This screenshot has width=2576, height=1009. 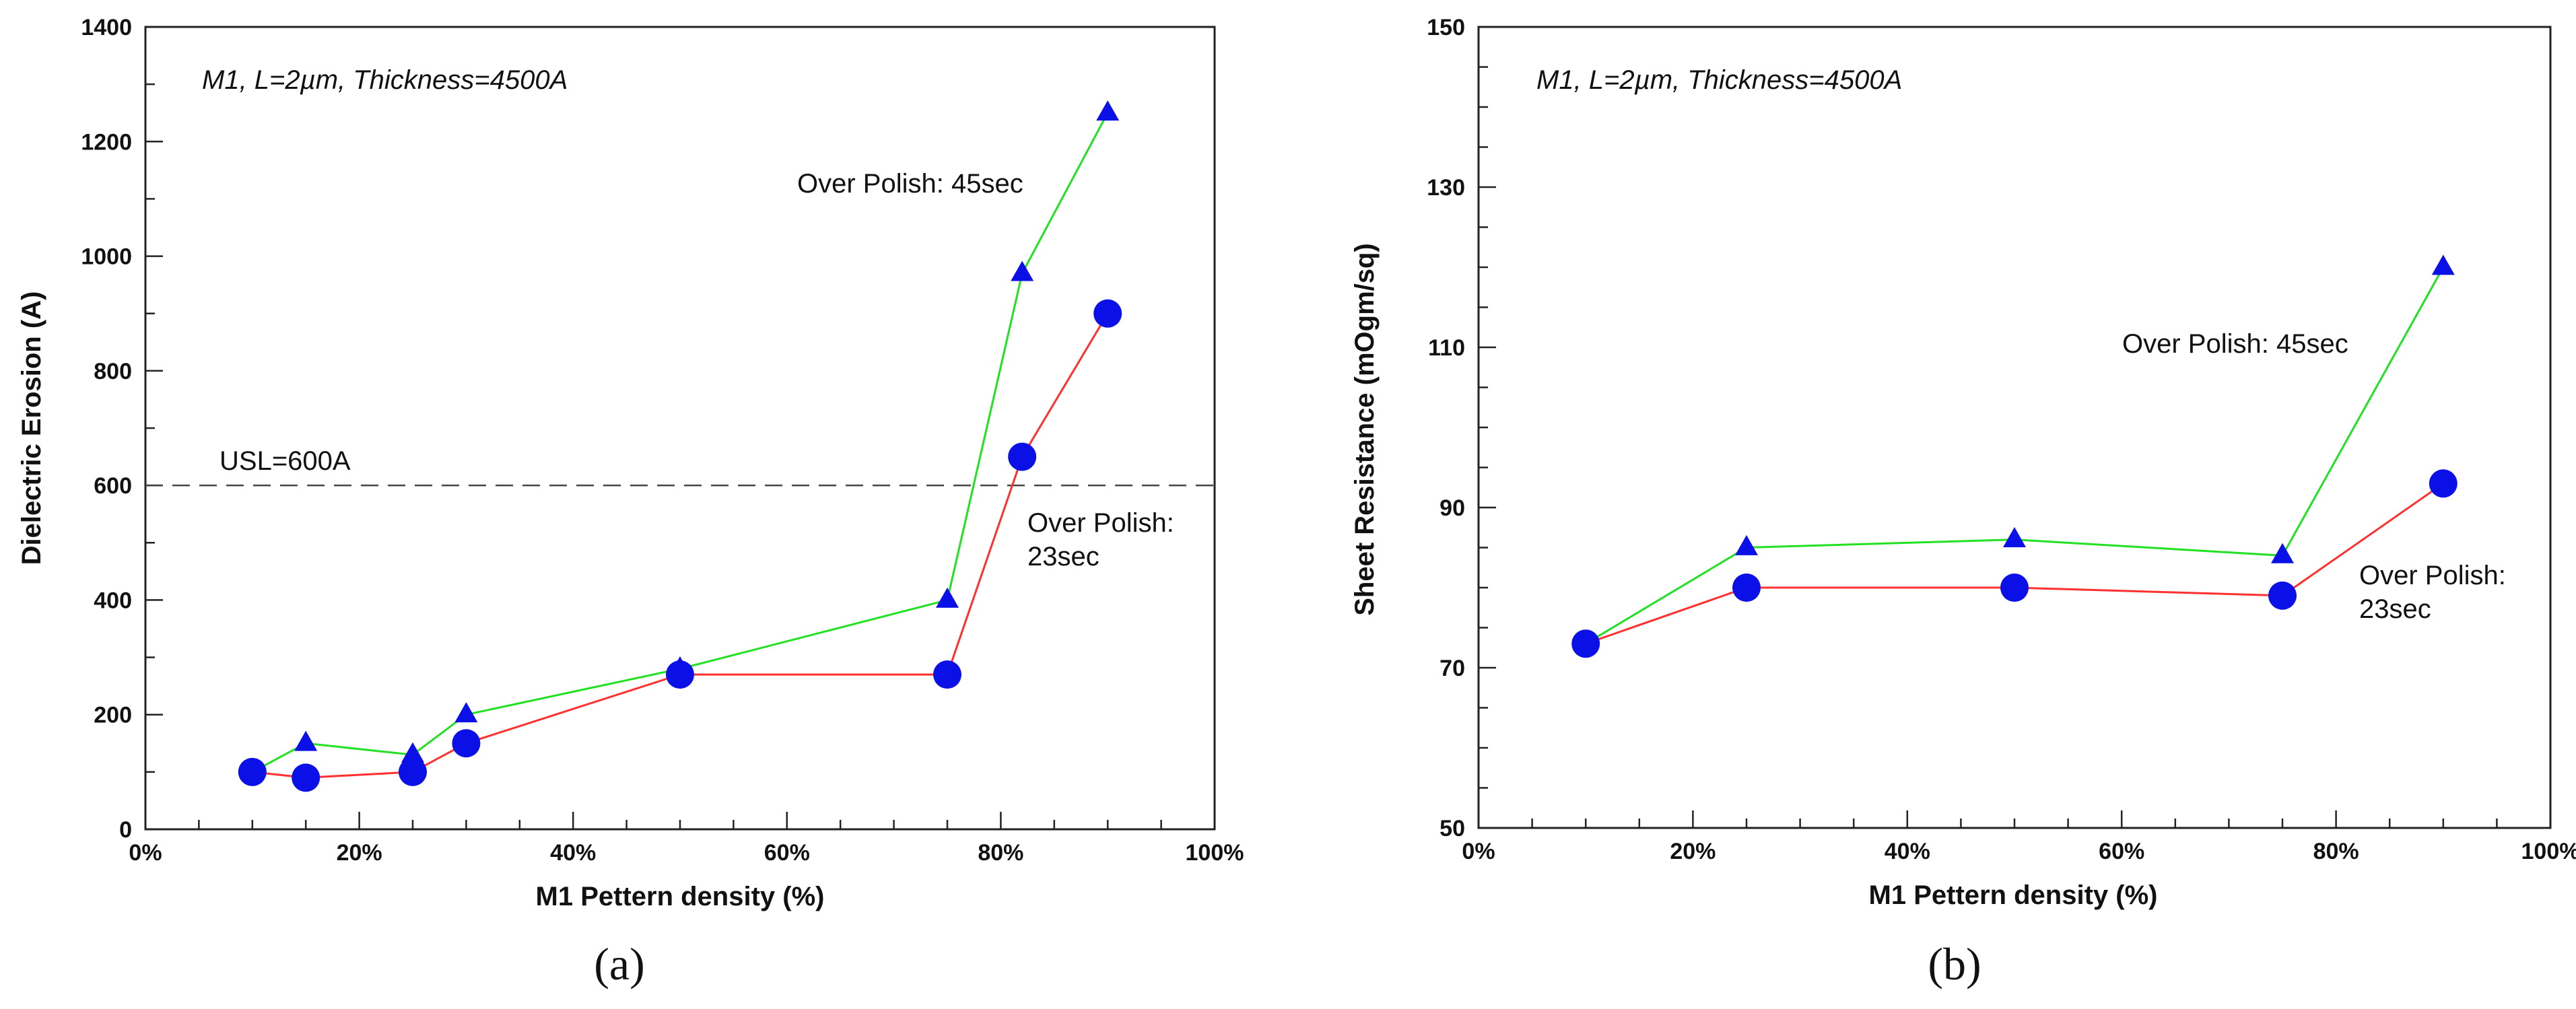 I want to click on y-axis-title: Sheet Resistance (mOgm/sq), so click(x=1365, y=429).